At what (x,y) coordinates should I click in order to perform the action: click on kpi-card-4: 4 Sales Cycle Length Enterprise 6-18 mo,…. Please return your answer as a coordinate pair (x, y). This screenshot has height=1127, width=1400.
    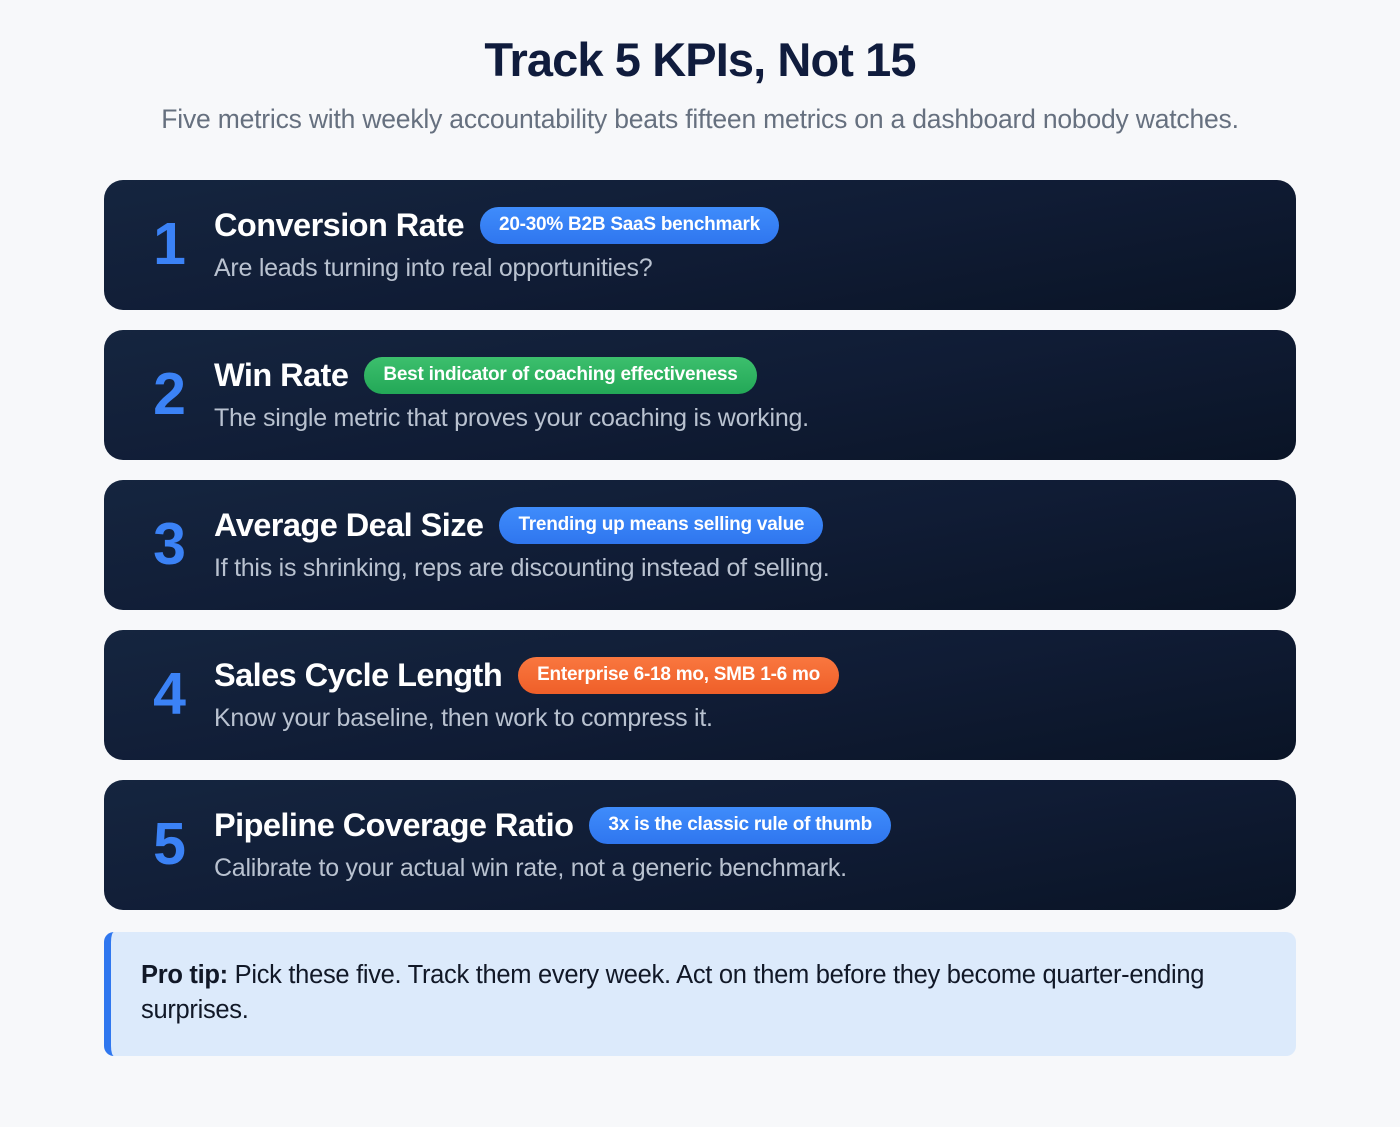
    Looking at the image, I should click on (700, 695).